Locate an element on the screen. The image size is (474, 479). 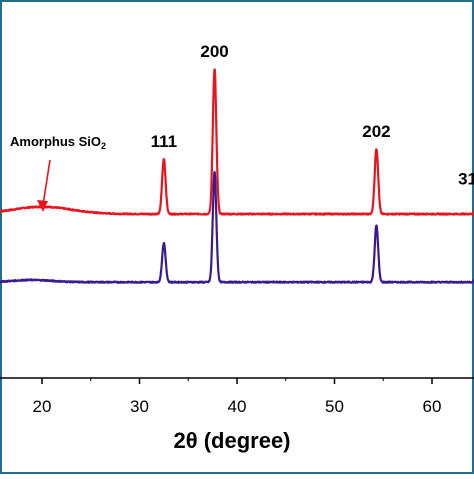
x-tick-label-30: 30 is located at coordinates (139, 406).